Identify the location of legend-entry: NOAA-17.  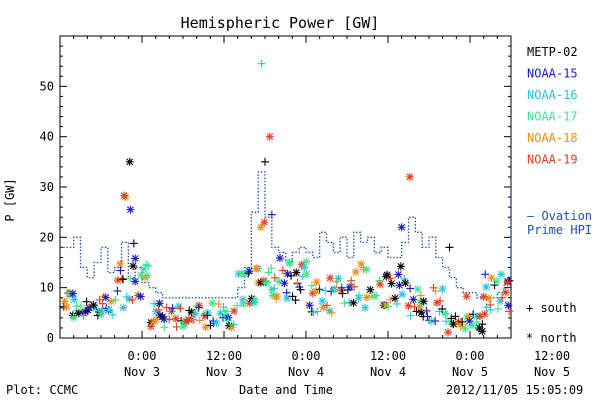
(552, 117).